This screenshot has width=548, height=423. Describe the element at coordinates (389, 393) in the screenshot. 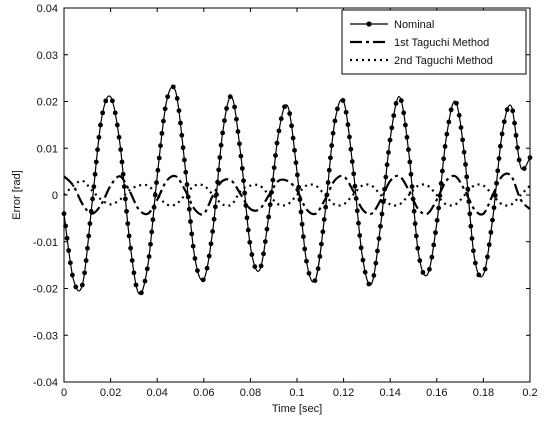

I see `x-tick-label: 0.14` at that location.